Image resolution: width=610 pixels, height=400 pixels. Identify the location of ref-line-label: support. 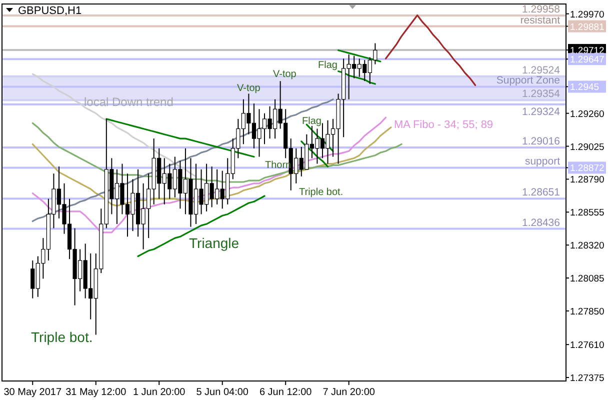
(542, 162).